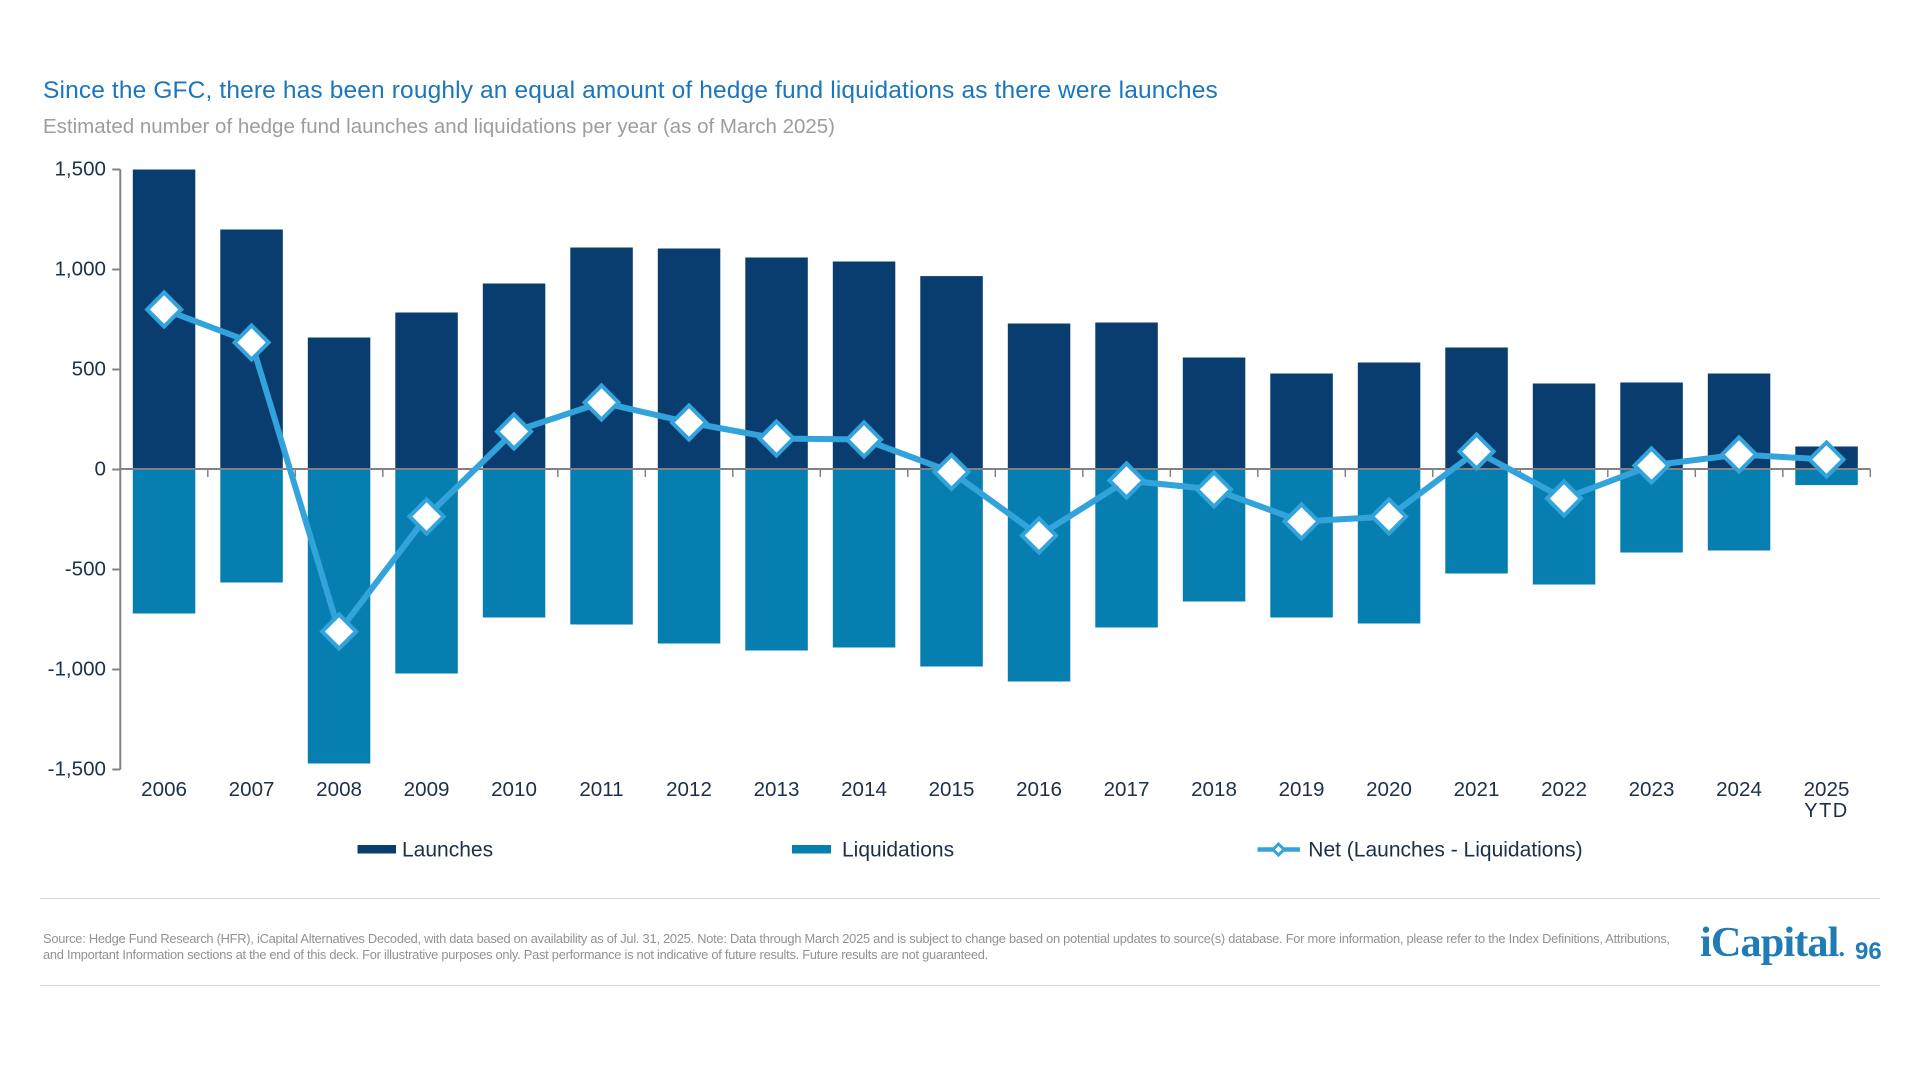 The height and width of the screenshot is (1080, 1920). I want to click on svg-text: -1,500, so click(77, 769).